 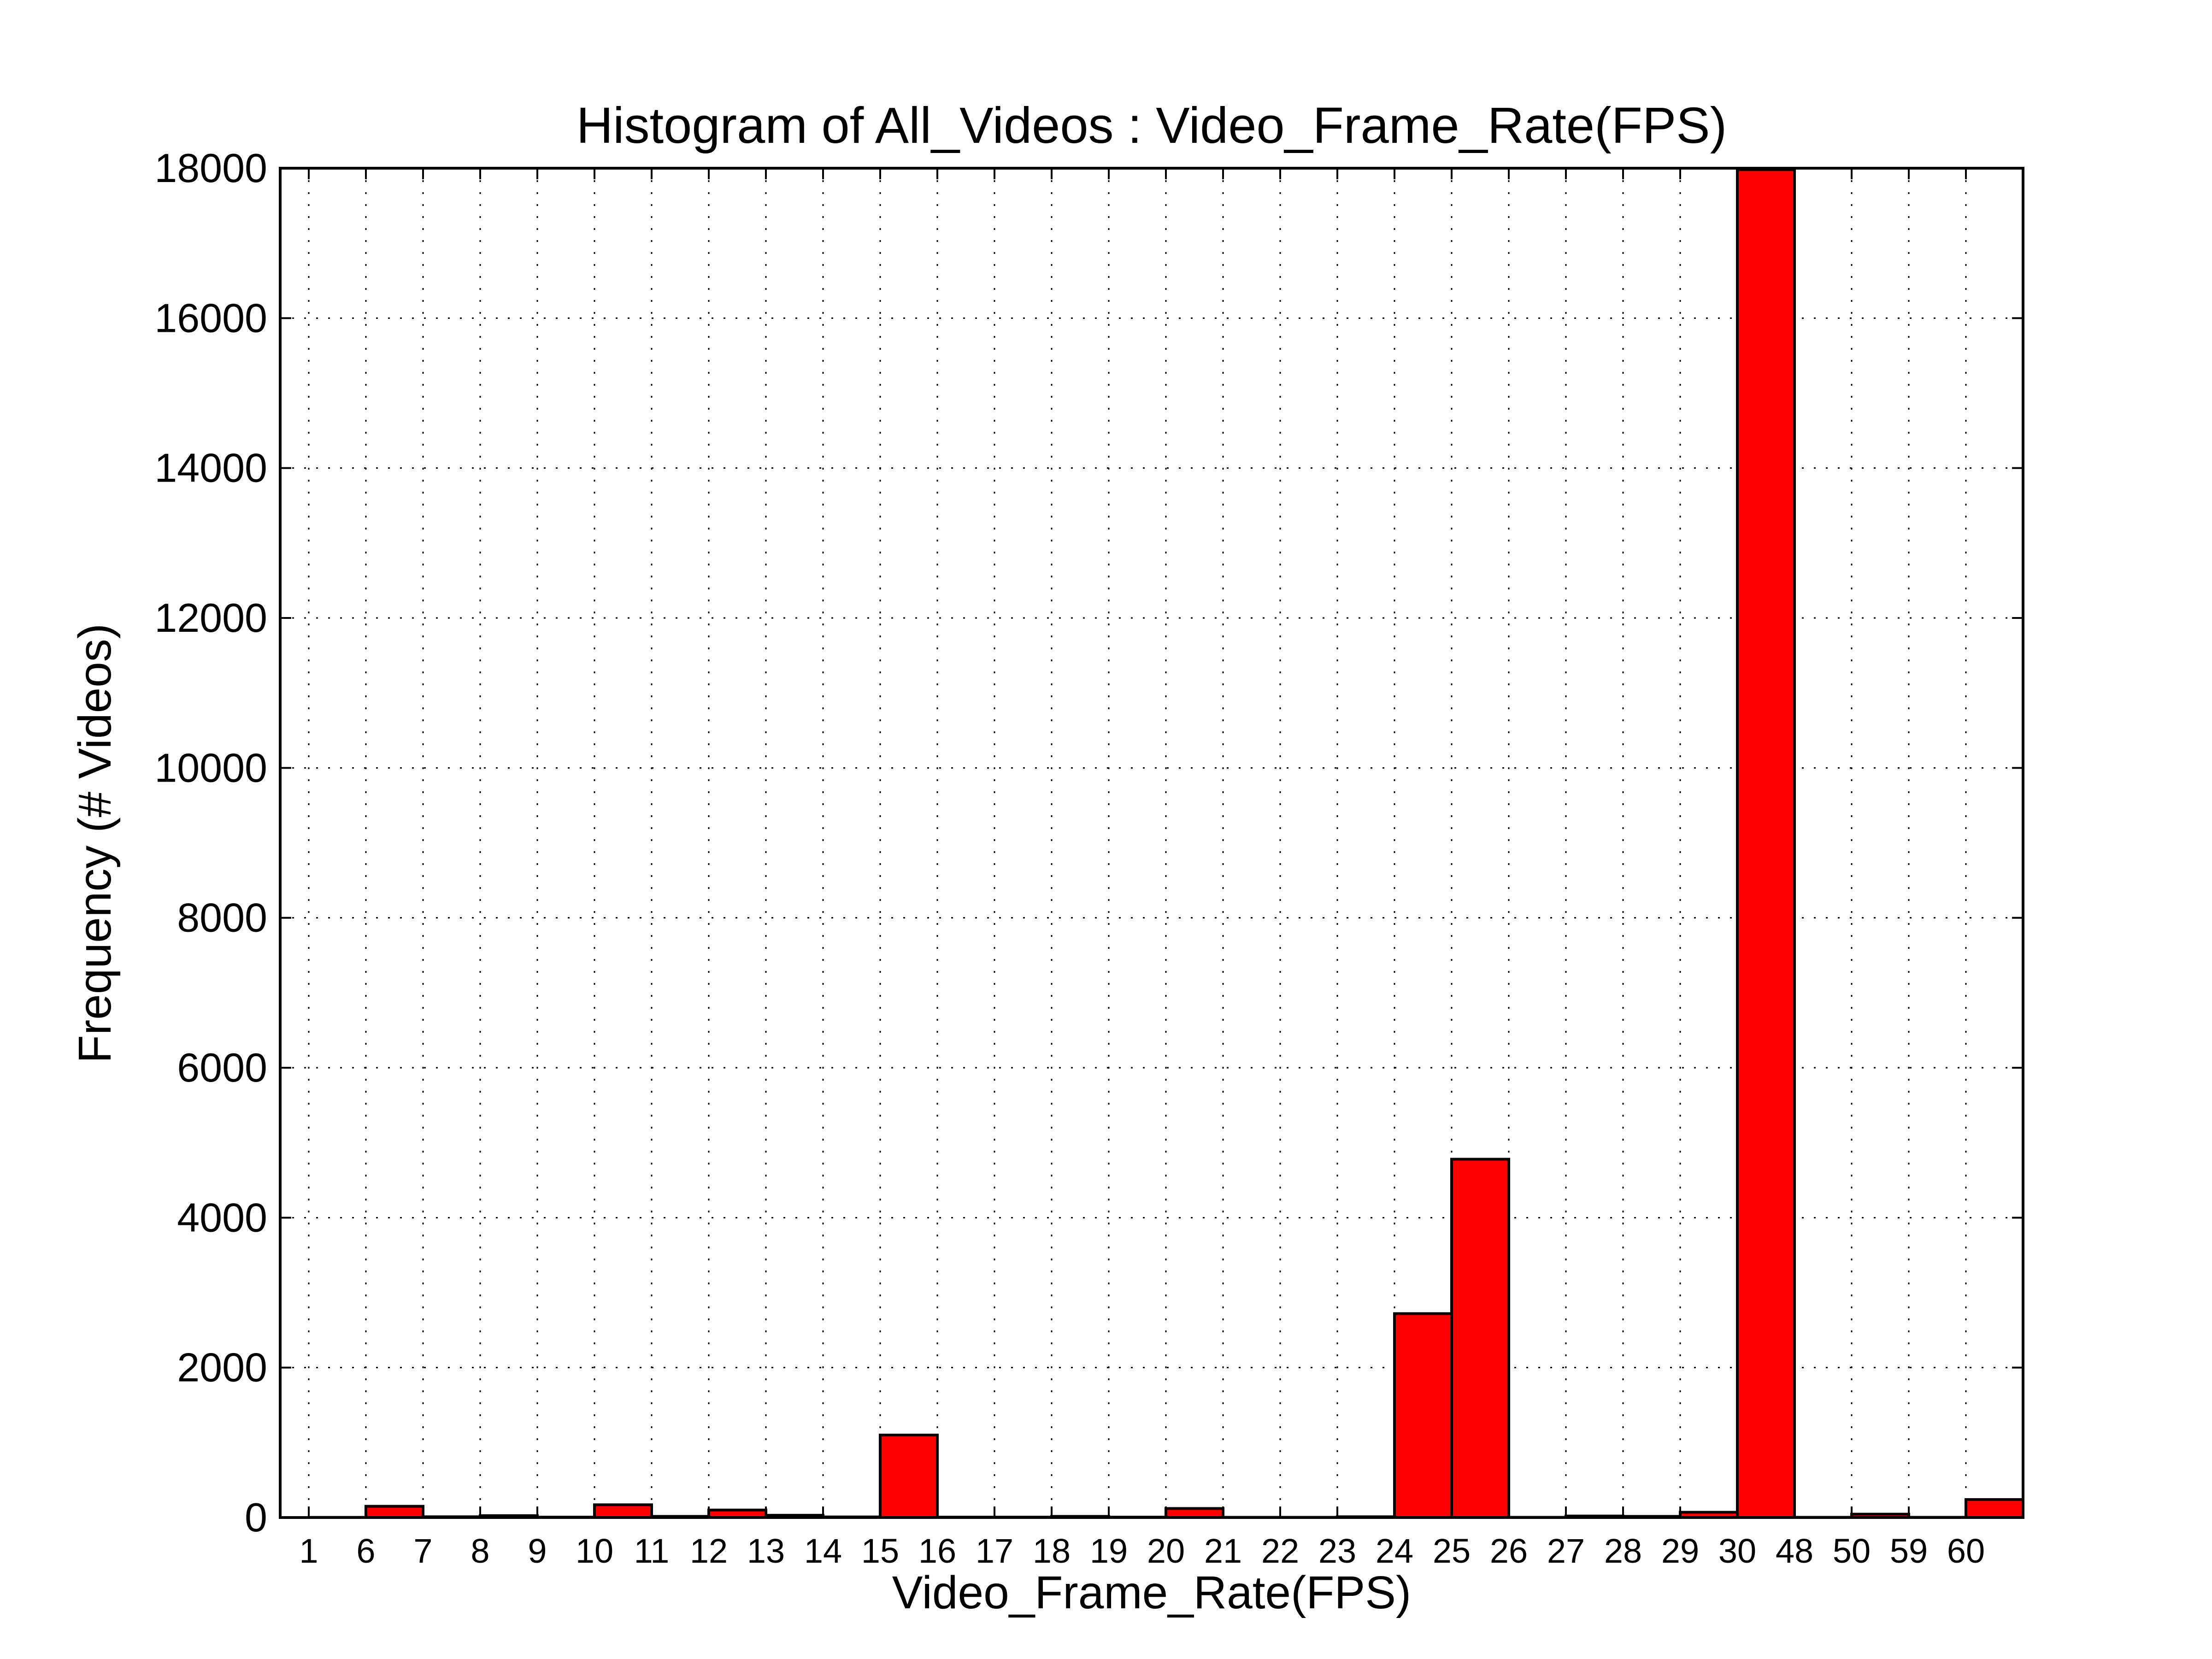 What do you see at coordinates (1566, 1551) in the screenshot?
I see `x-tick-label: 27` at bounding box center [1566, 1551].